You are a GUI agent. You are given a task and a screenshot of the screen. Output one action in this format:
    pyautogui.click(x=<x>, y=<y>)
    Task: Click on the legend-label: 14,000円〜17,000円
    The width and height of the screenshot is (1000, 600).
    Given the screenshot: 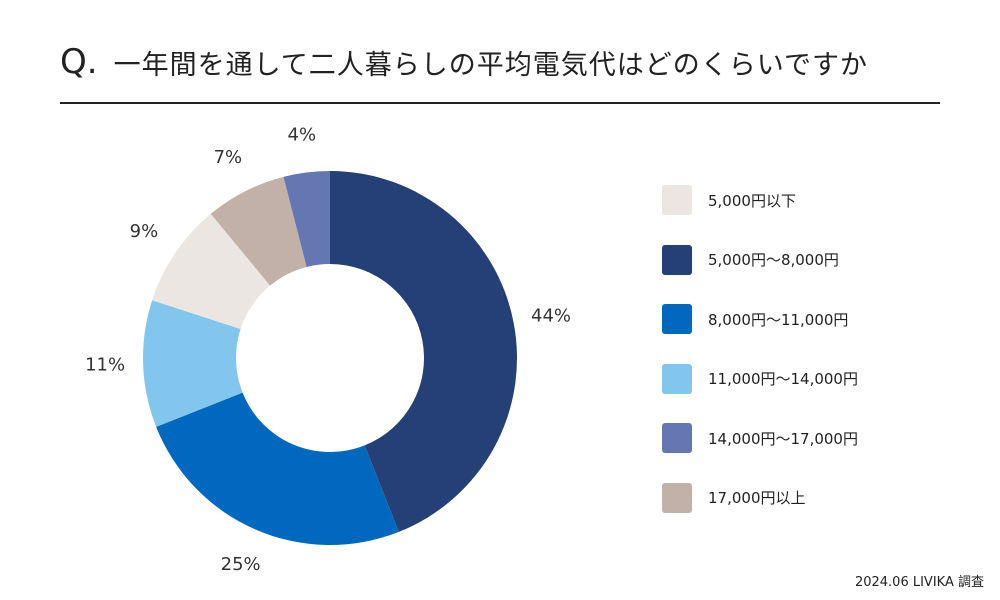 What is the action you would take?
    pyautogui.click(x=783, y=438)
    